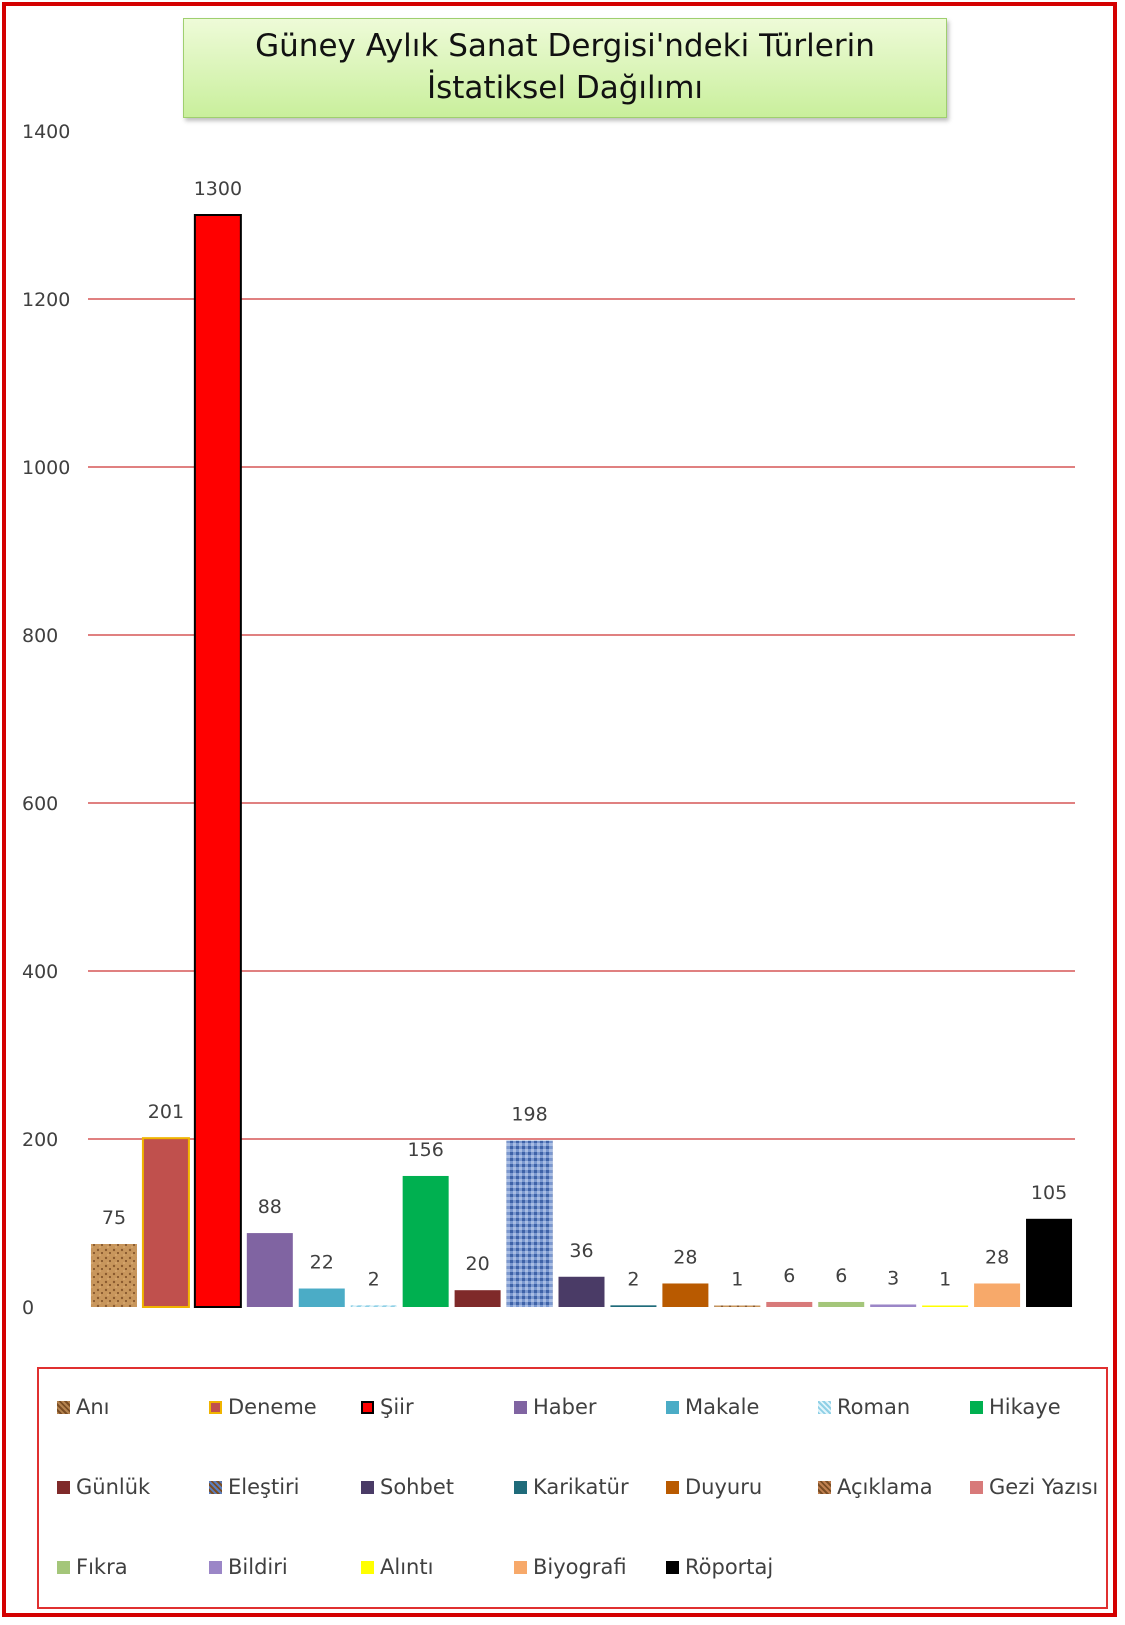 The image size is (1125, 1625). I want to click on legend-item: Açıklama, so click(875, 1487).